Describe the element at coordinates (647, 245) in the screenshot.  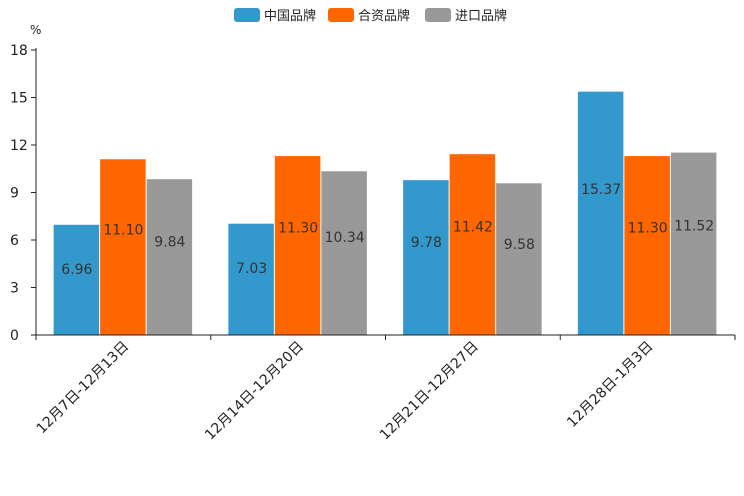
I see `bar-series2-cat4` at that location.